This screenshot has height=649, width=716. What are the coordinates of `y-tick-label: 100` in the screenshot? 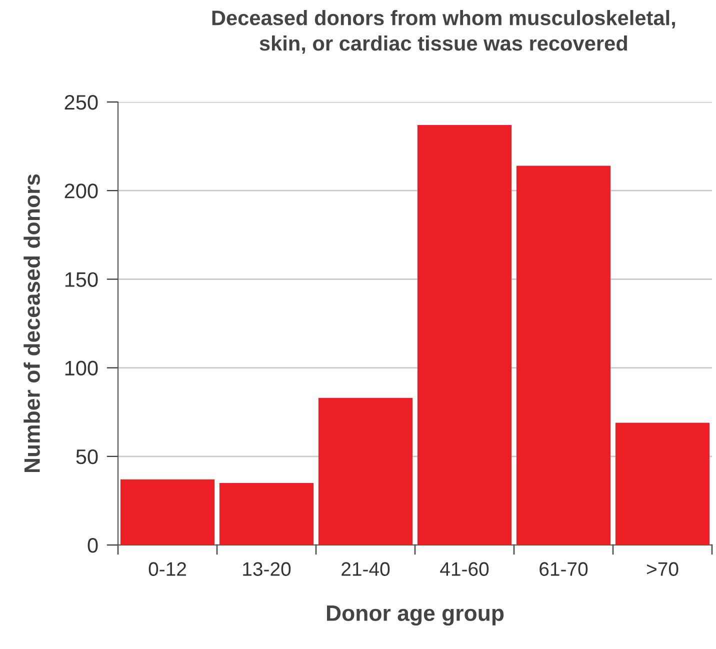 It's located at (81, 368).